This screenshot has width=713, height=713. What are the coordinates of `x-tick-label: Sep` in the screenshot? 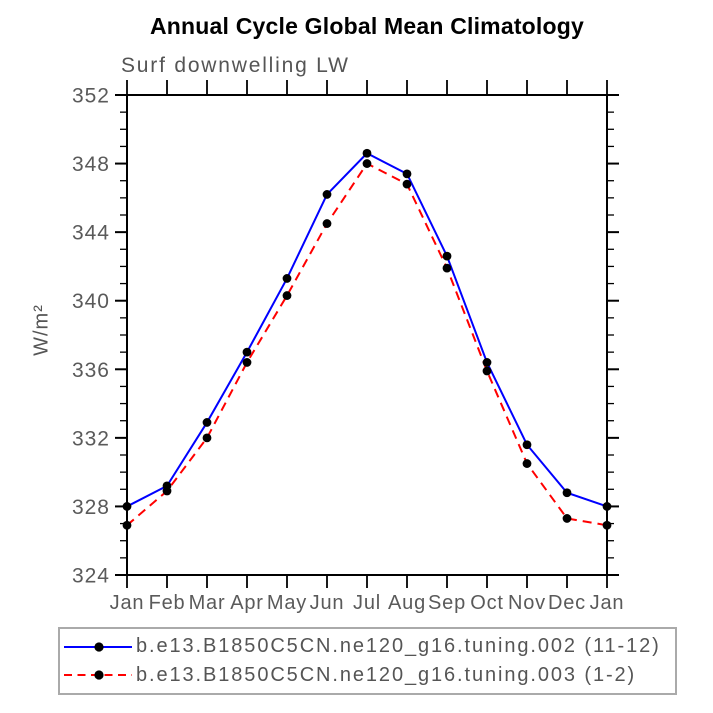 It's located at (447, 603).